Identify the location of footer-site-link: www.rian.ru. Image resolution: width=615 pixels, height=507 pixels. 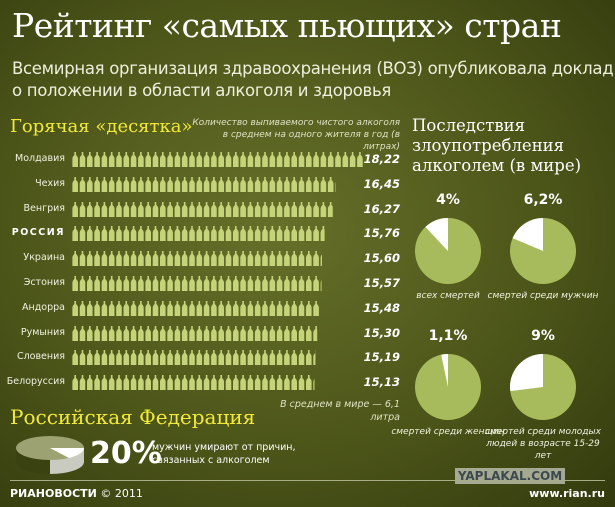
(567, 493).